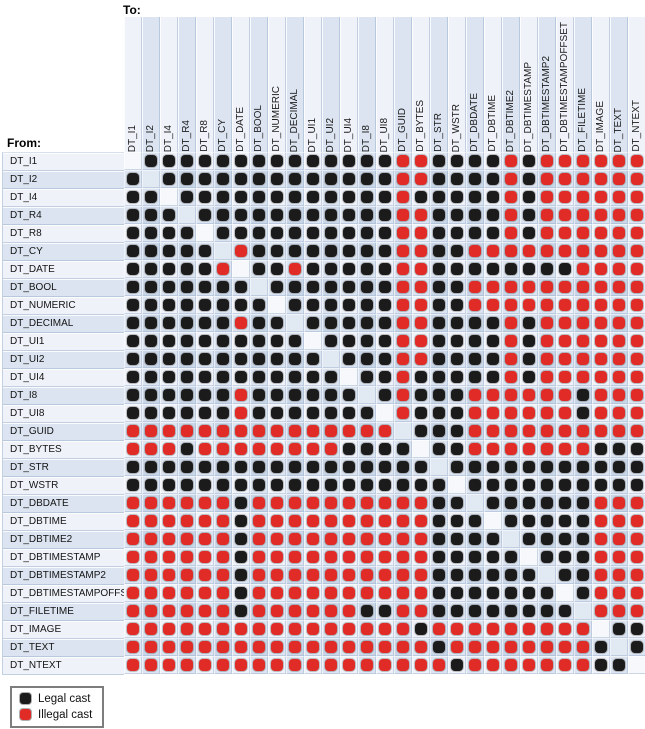  Describe the element at coordinates (63, 342) in the screenshot. I see `row-label: DT_UI1` at that location.